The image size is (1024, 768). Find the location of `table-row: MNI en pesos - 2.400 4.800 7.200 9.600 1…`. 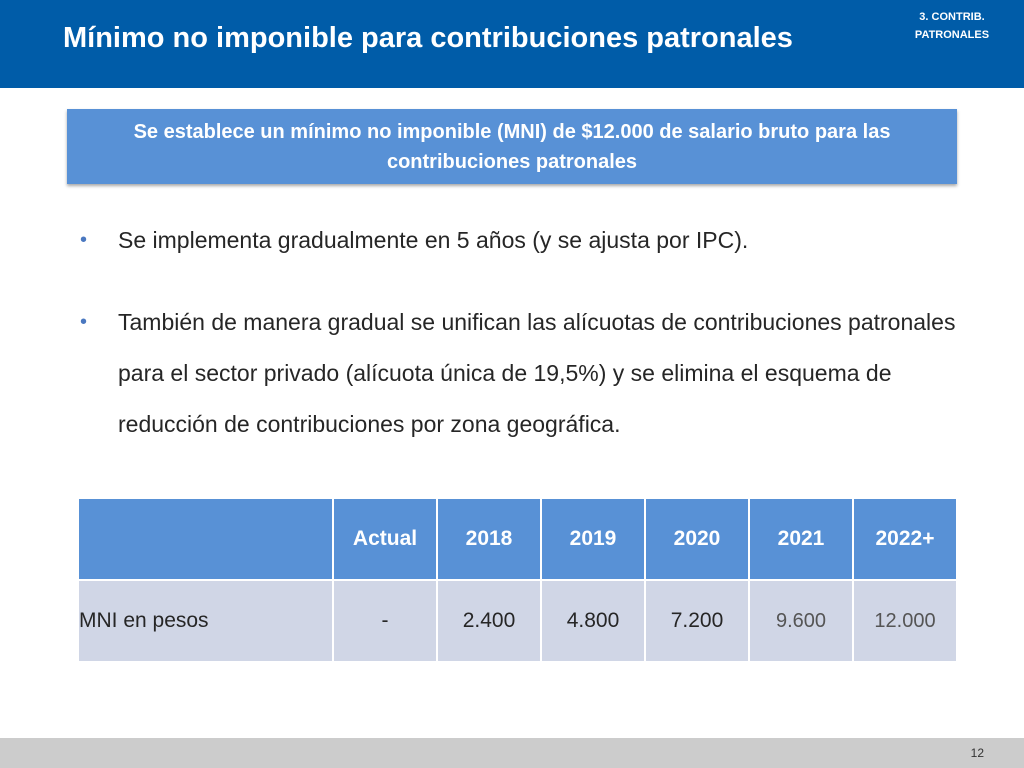

table-row: MNI en pesos - 2.400 4.800 7.200 9.600 1… is located at coordinates (517, 621).